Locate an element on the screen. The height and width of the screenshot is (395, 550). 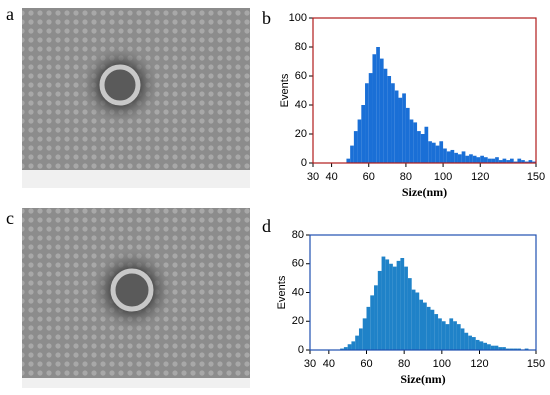
x-tick-label: 40 is located at coordinates (329, 364).